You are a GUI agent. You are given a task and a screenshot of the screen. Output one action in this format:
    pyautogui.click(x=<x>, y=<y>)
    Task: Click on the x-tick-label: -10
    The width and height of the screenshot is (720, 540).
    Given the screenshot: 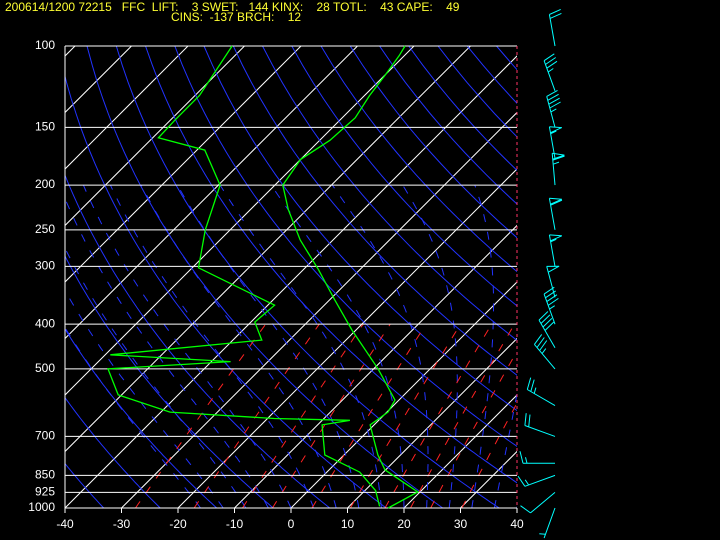 What is the action you would take?
    pyautogui.click(x=235, y=524)
    